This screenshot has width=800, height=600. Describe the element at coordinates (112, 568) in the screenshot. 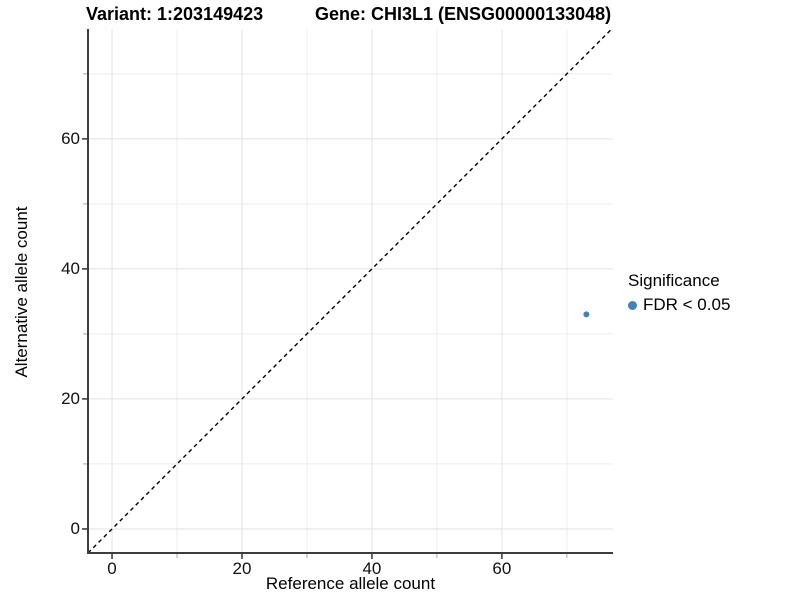

I see `x-tick-label: 0` at that location.